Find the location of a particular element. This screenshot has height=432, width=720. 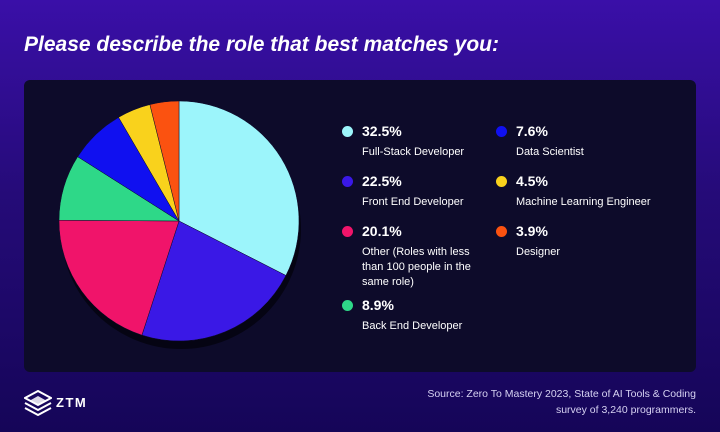

legend-label: Front End Developer is located at coordinates (413, 202).